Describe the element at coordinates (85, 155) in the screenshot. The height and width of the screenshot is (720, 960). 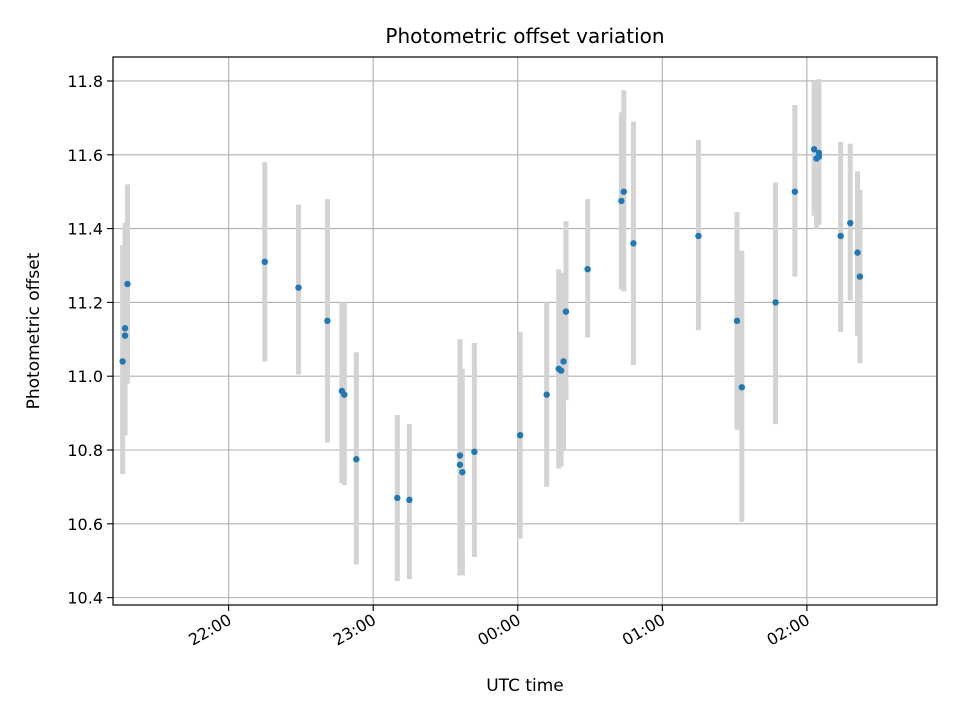
I see `y-tick-label: 11.6` at that location.